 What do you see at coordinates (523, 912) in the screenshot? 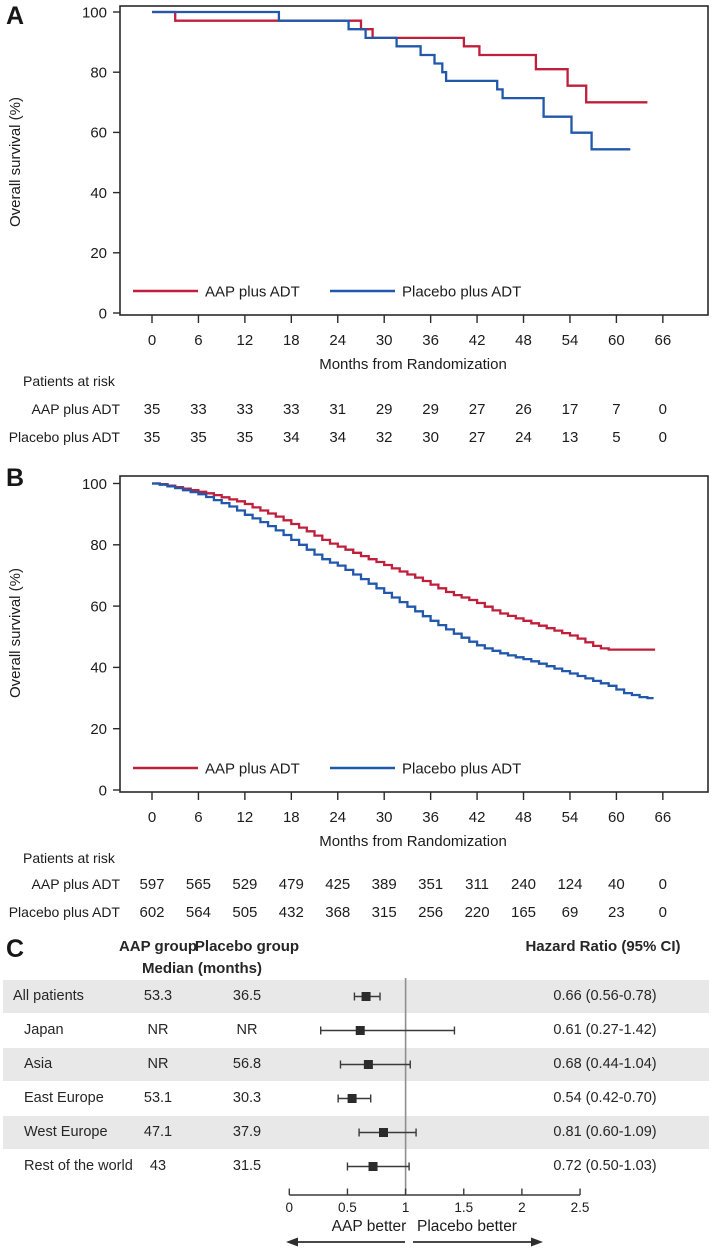
I see `at-risk-count: 165` at bounding box center [523, 912].